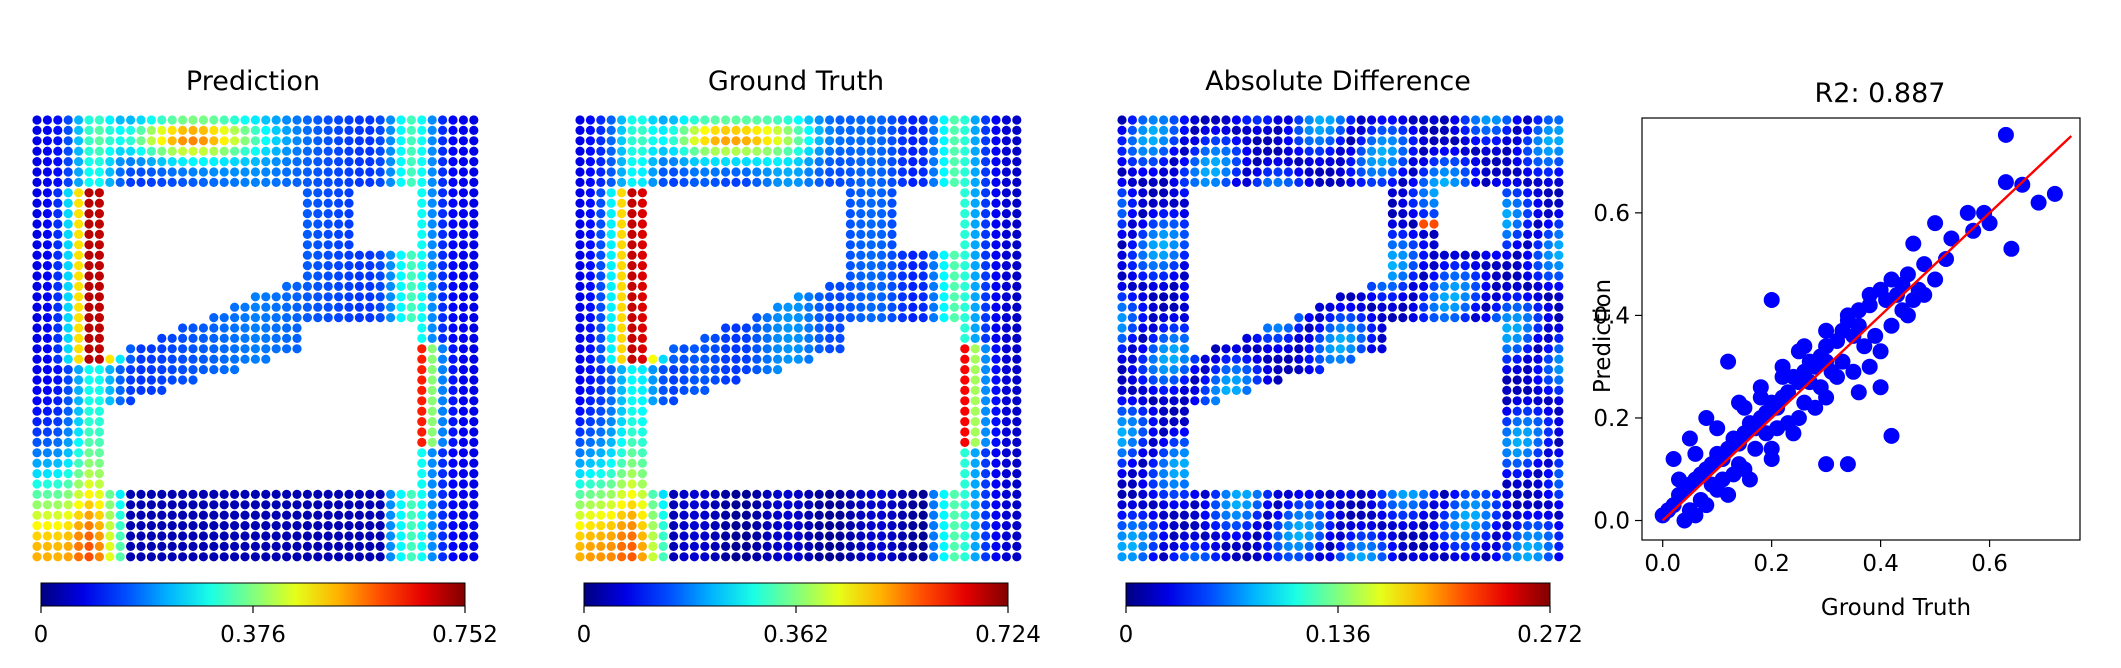 Image resolution: width=2121 pixels, height=668 pixels. Describe the element at coordinates (1338, 635) in the screenshot. I see `colorbar-tick-label: 0.136` at that location.